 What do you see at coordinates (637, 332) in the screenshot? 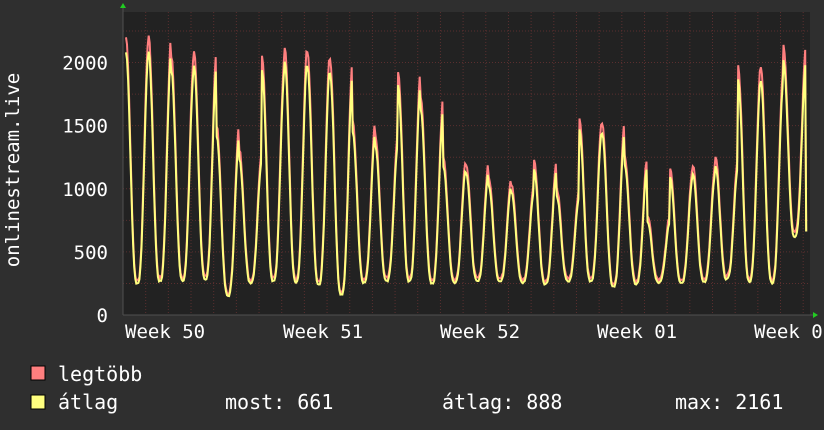
I see `x-tick-label: Week 01` at bounding box center [637, 332].